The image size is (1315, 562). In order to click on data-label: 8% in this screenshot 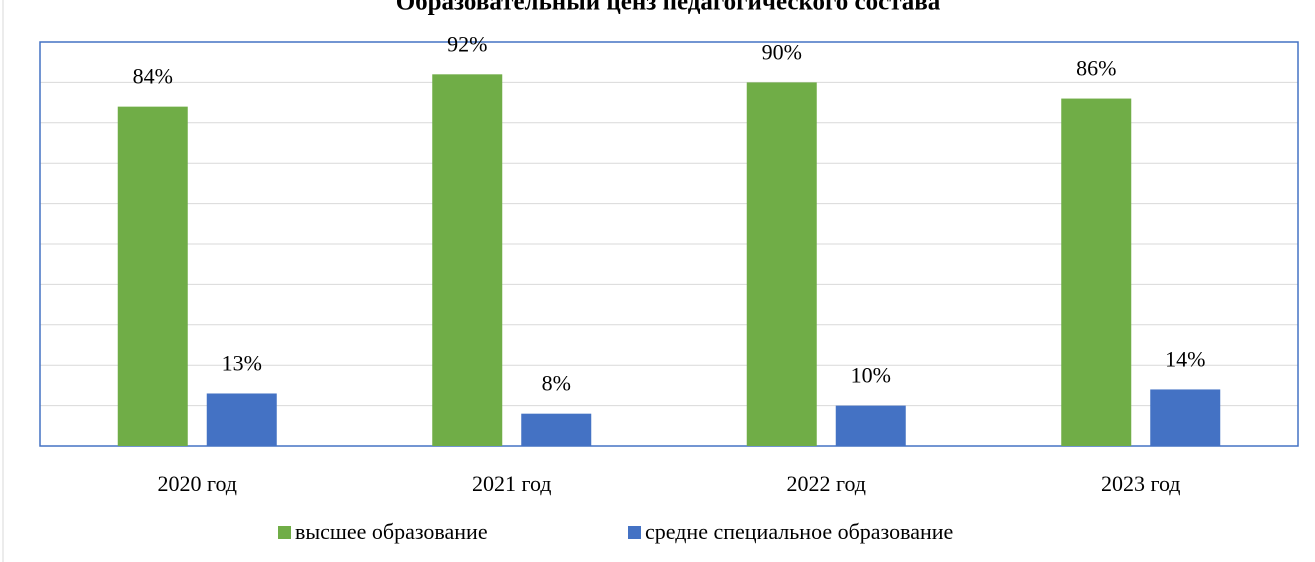, I will do `click(556, 383)`.